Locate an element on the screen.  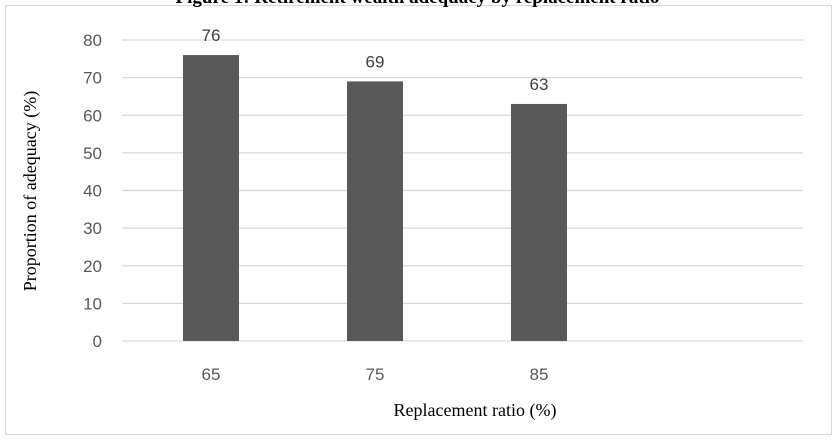
y-tick-label: 30 is located at coordinates (92, 228).